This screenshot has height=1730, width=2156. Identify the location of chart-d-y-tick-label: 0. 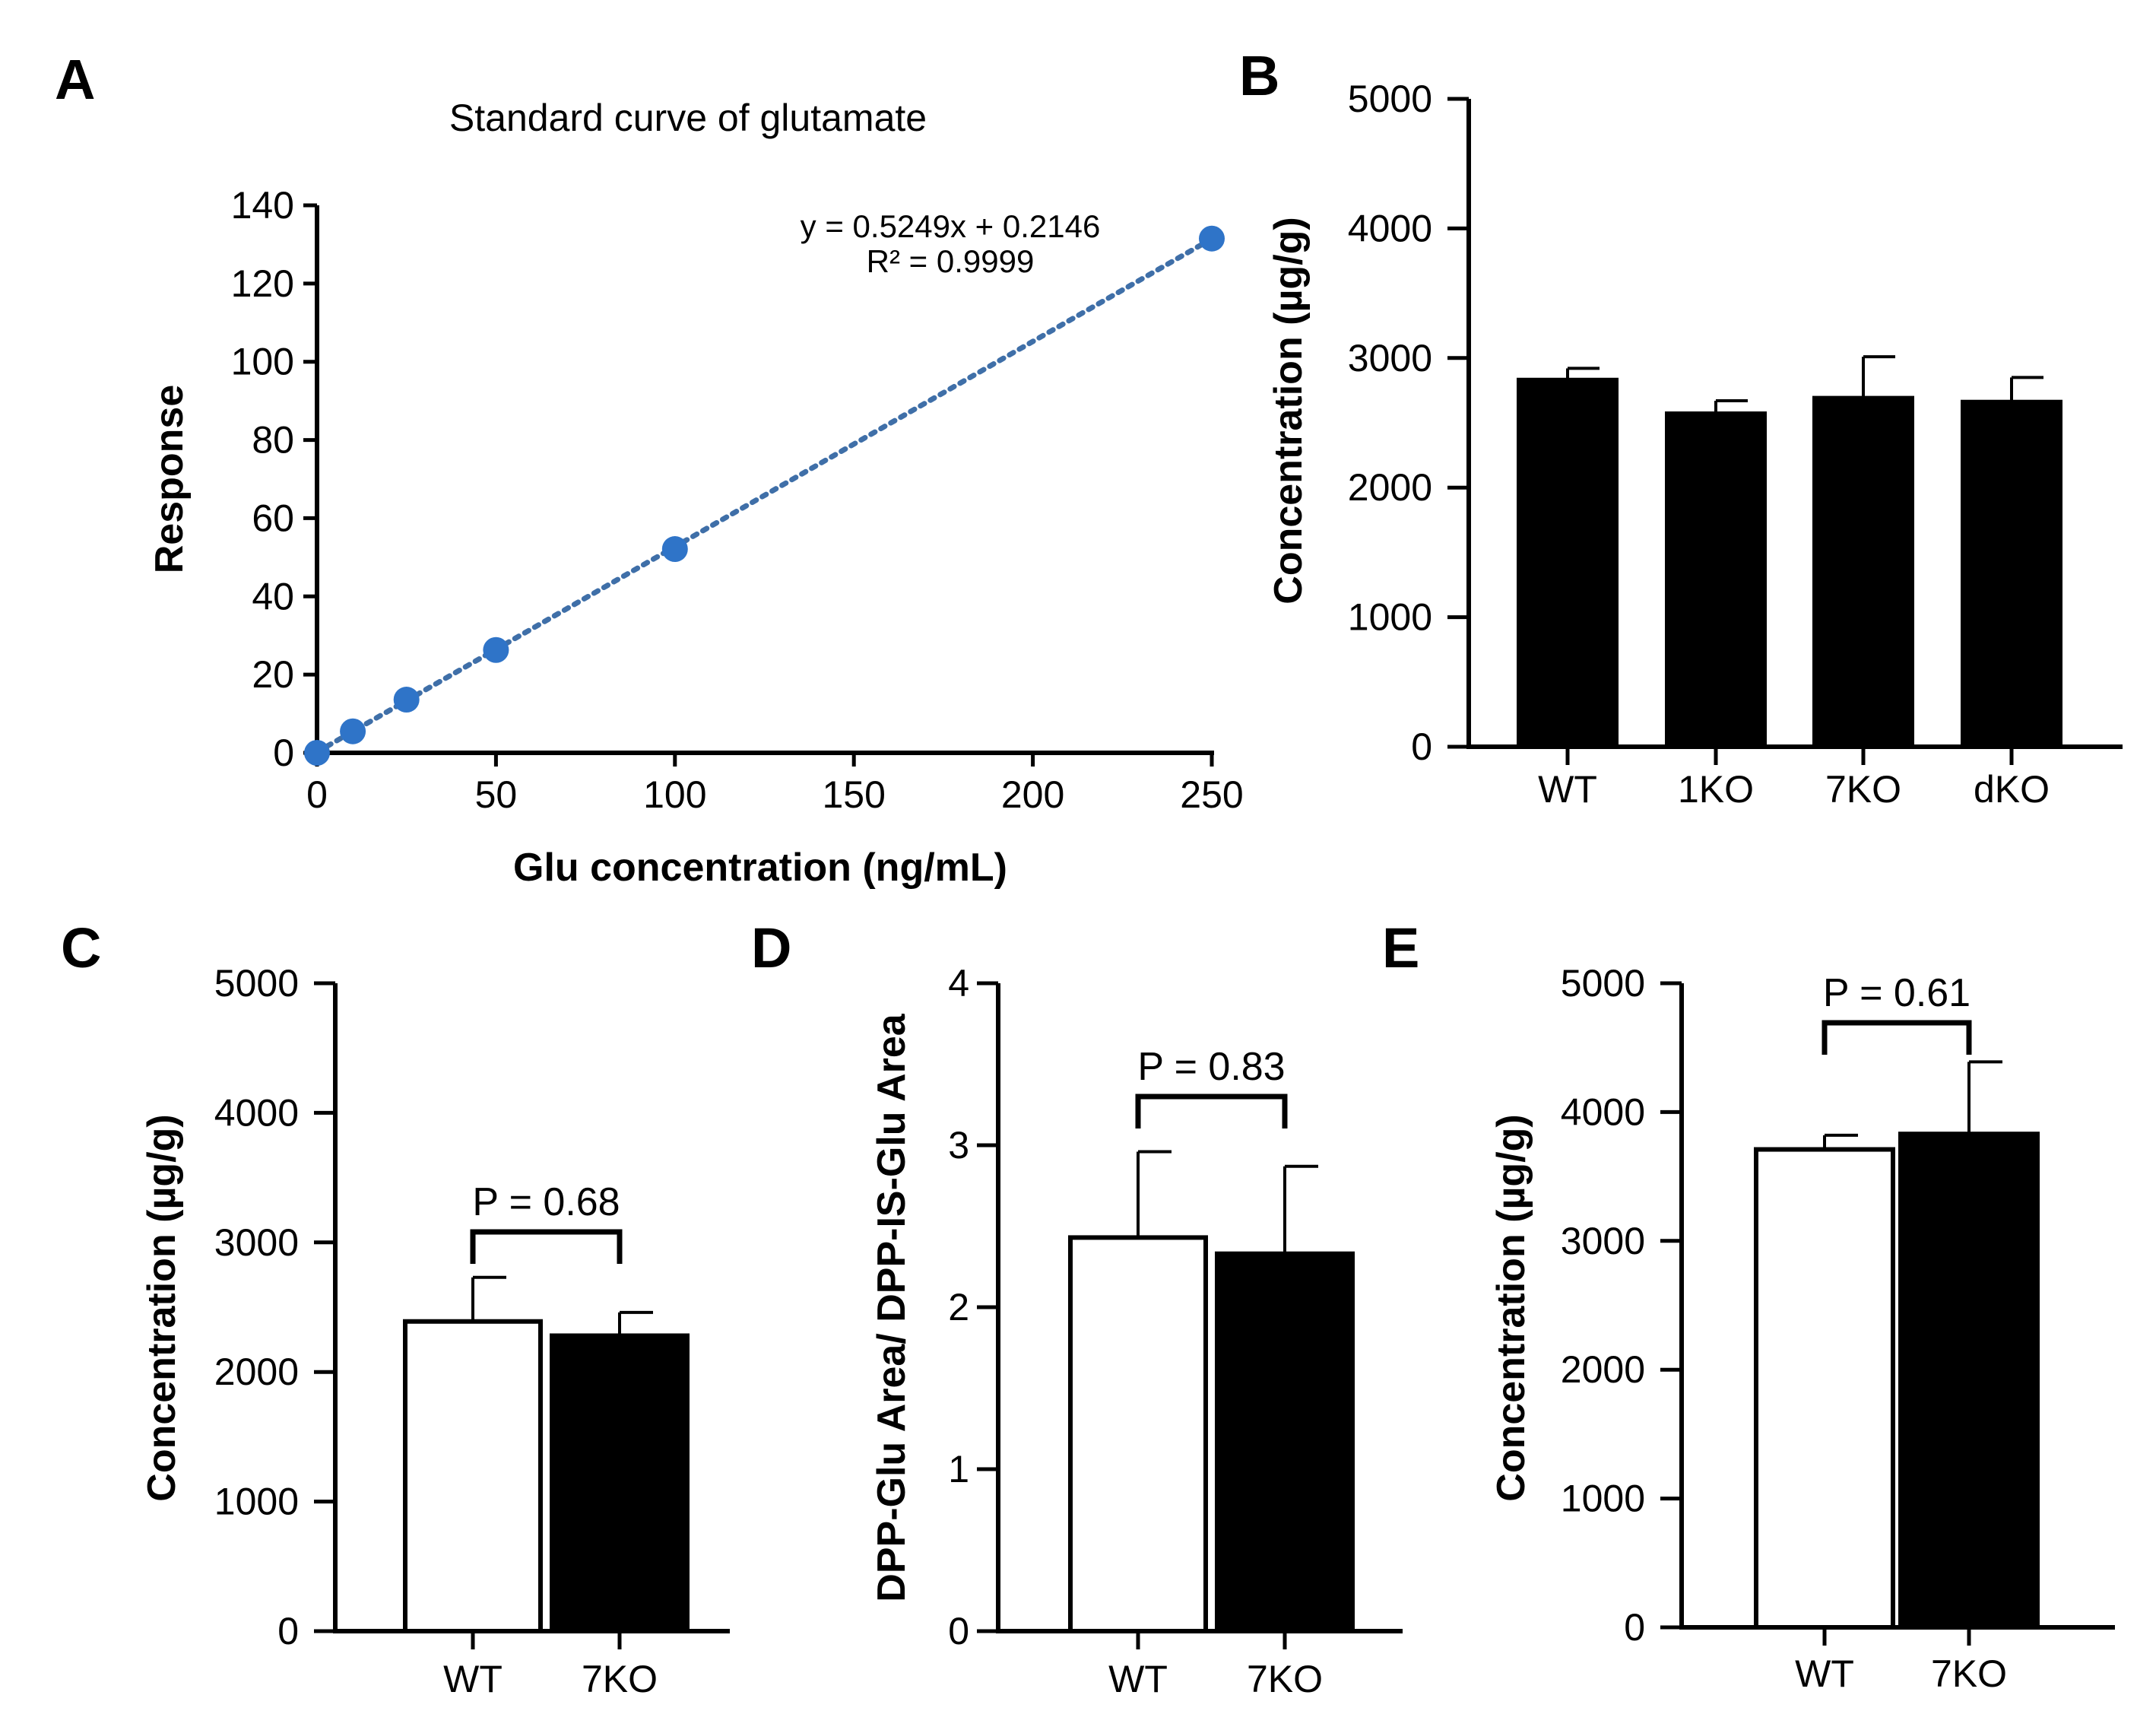
(958, 1631).